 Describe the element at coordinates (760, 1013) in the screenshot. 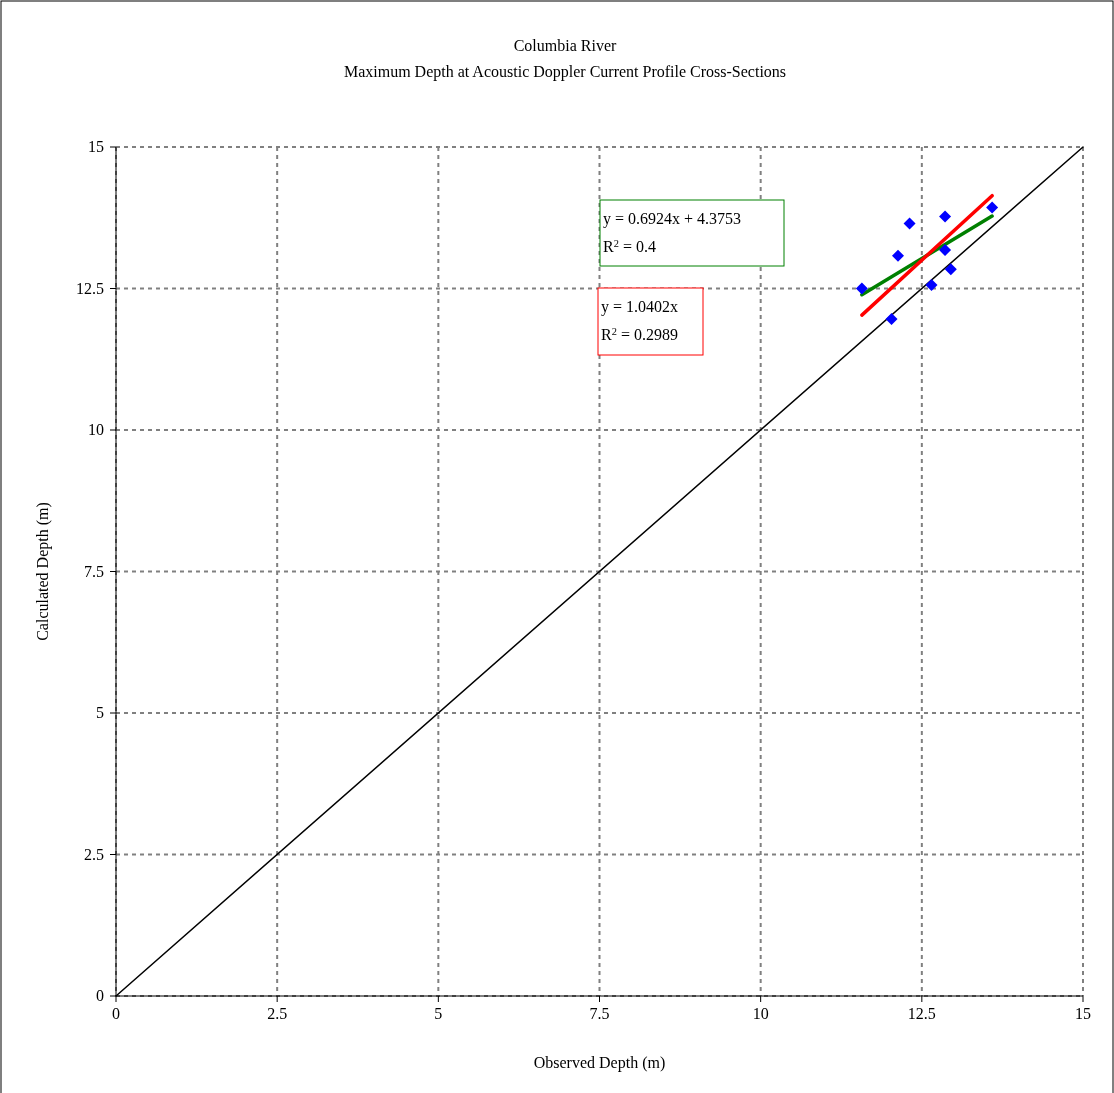

I see `x-tick-label: 10` at that location.